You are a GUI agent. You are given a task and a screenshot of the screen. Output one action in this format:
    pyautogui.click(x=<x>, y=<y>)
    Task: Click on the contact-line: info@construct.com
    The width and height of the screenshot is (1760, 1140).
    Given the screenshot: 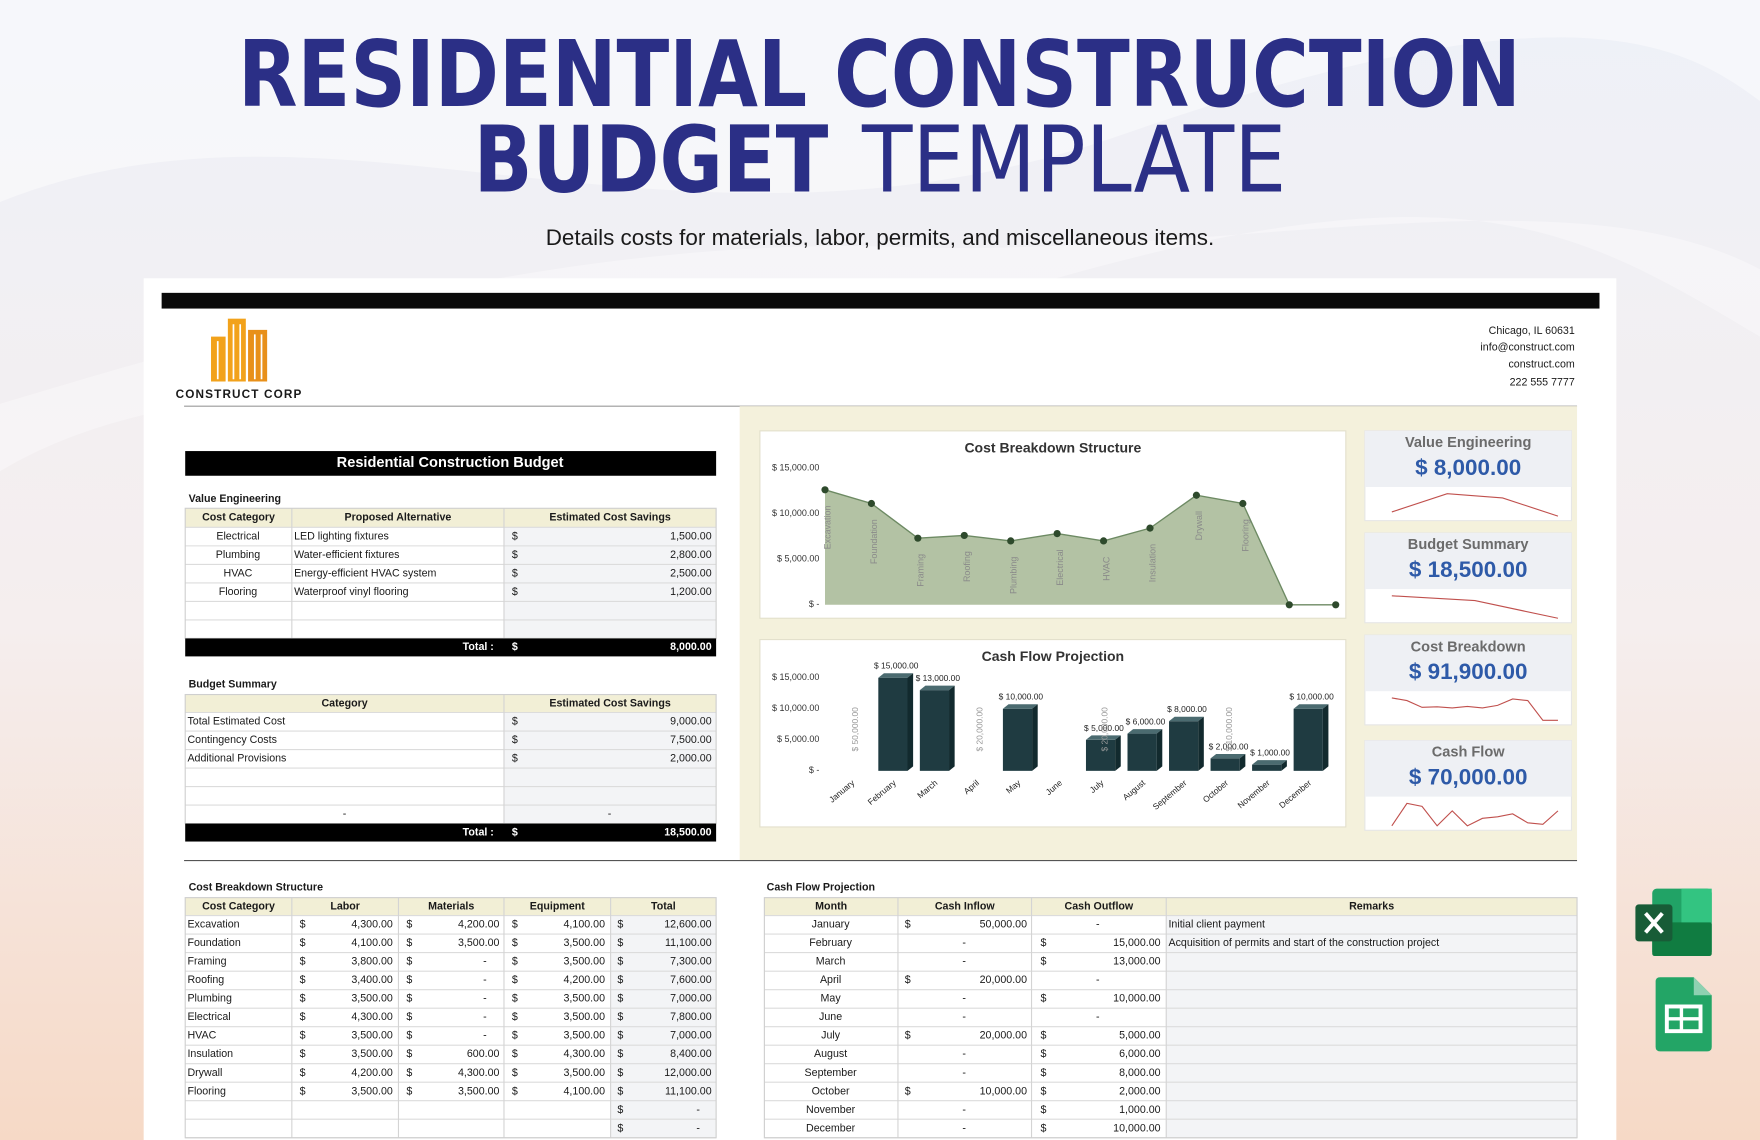 What is the action you would take?
    pyautogui.click(x=1527, y=348)
    